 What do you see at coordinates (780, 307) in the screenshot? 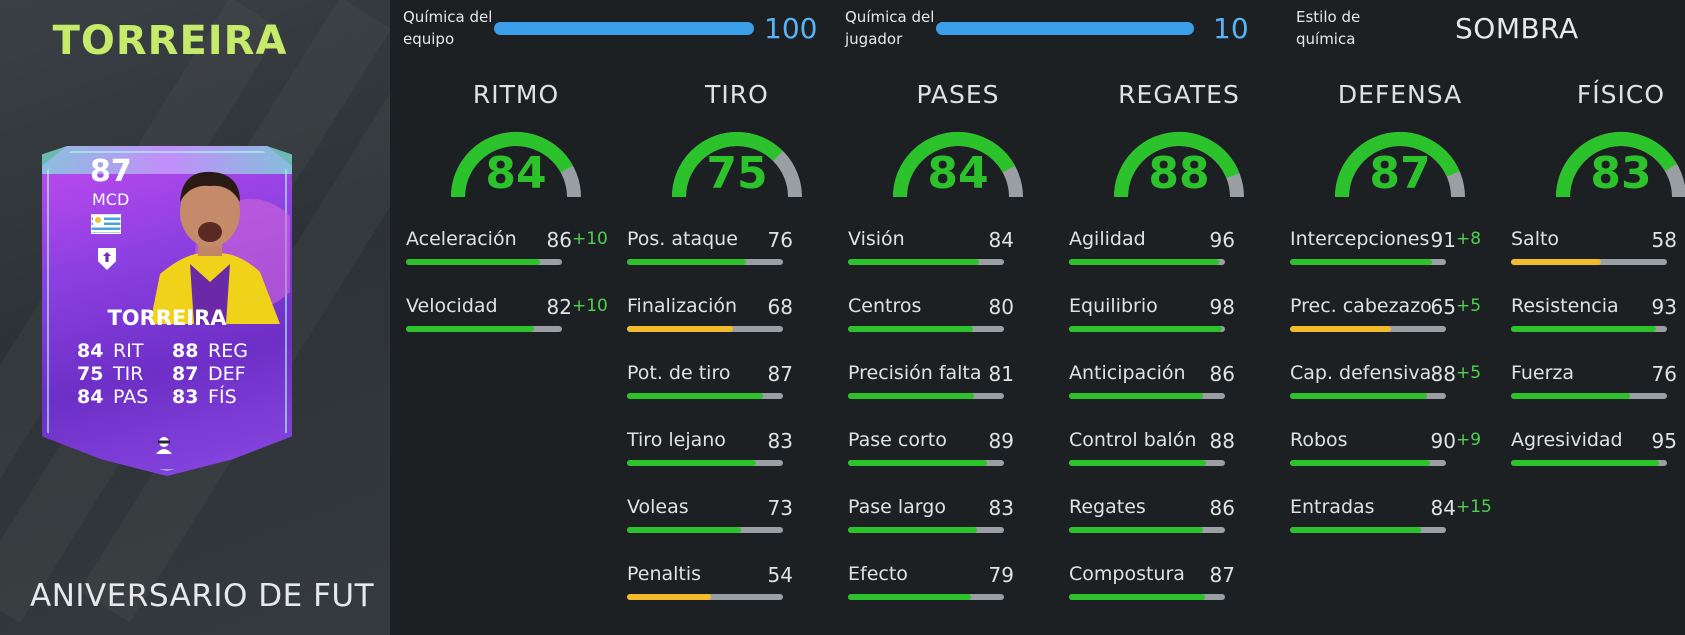
I see `attribute-value: 68` at bounding box center [780, 307].